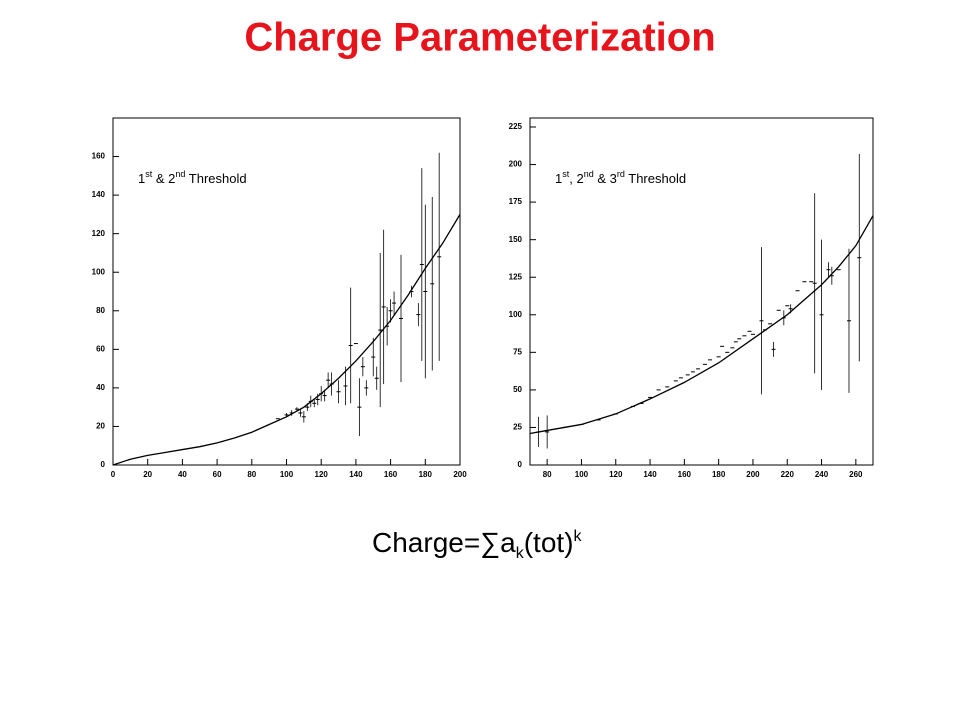  What do you see at coordinates (856, 474) in the screenshot?
I see `x-tick-label: 260` at bounding box center [856, 474].